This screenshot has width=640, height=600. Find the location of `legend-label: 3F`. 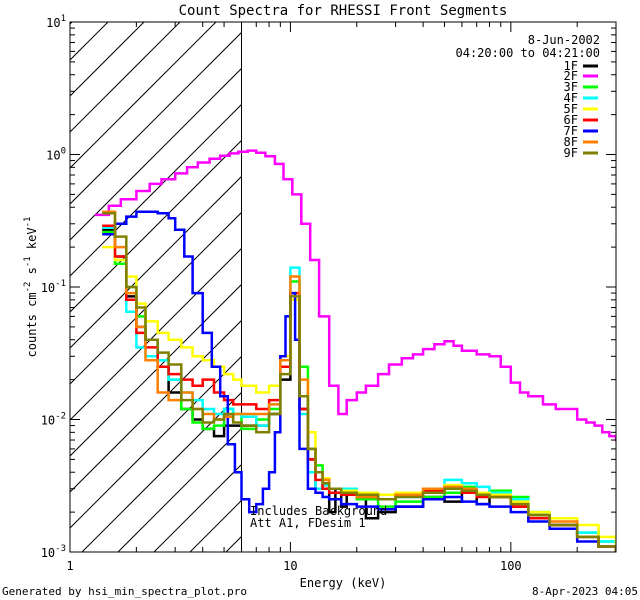

legend-label: 3F is located at coordinates (571, 87).